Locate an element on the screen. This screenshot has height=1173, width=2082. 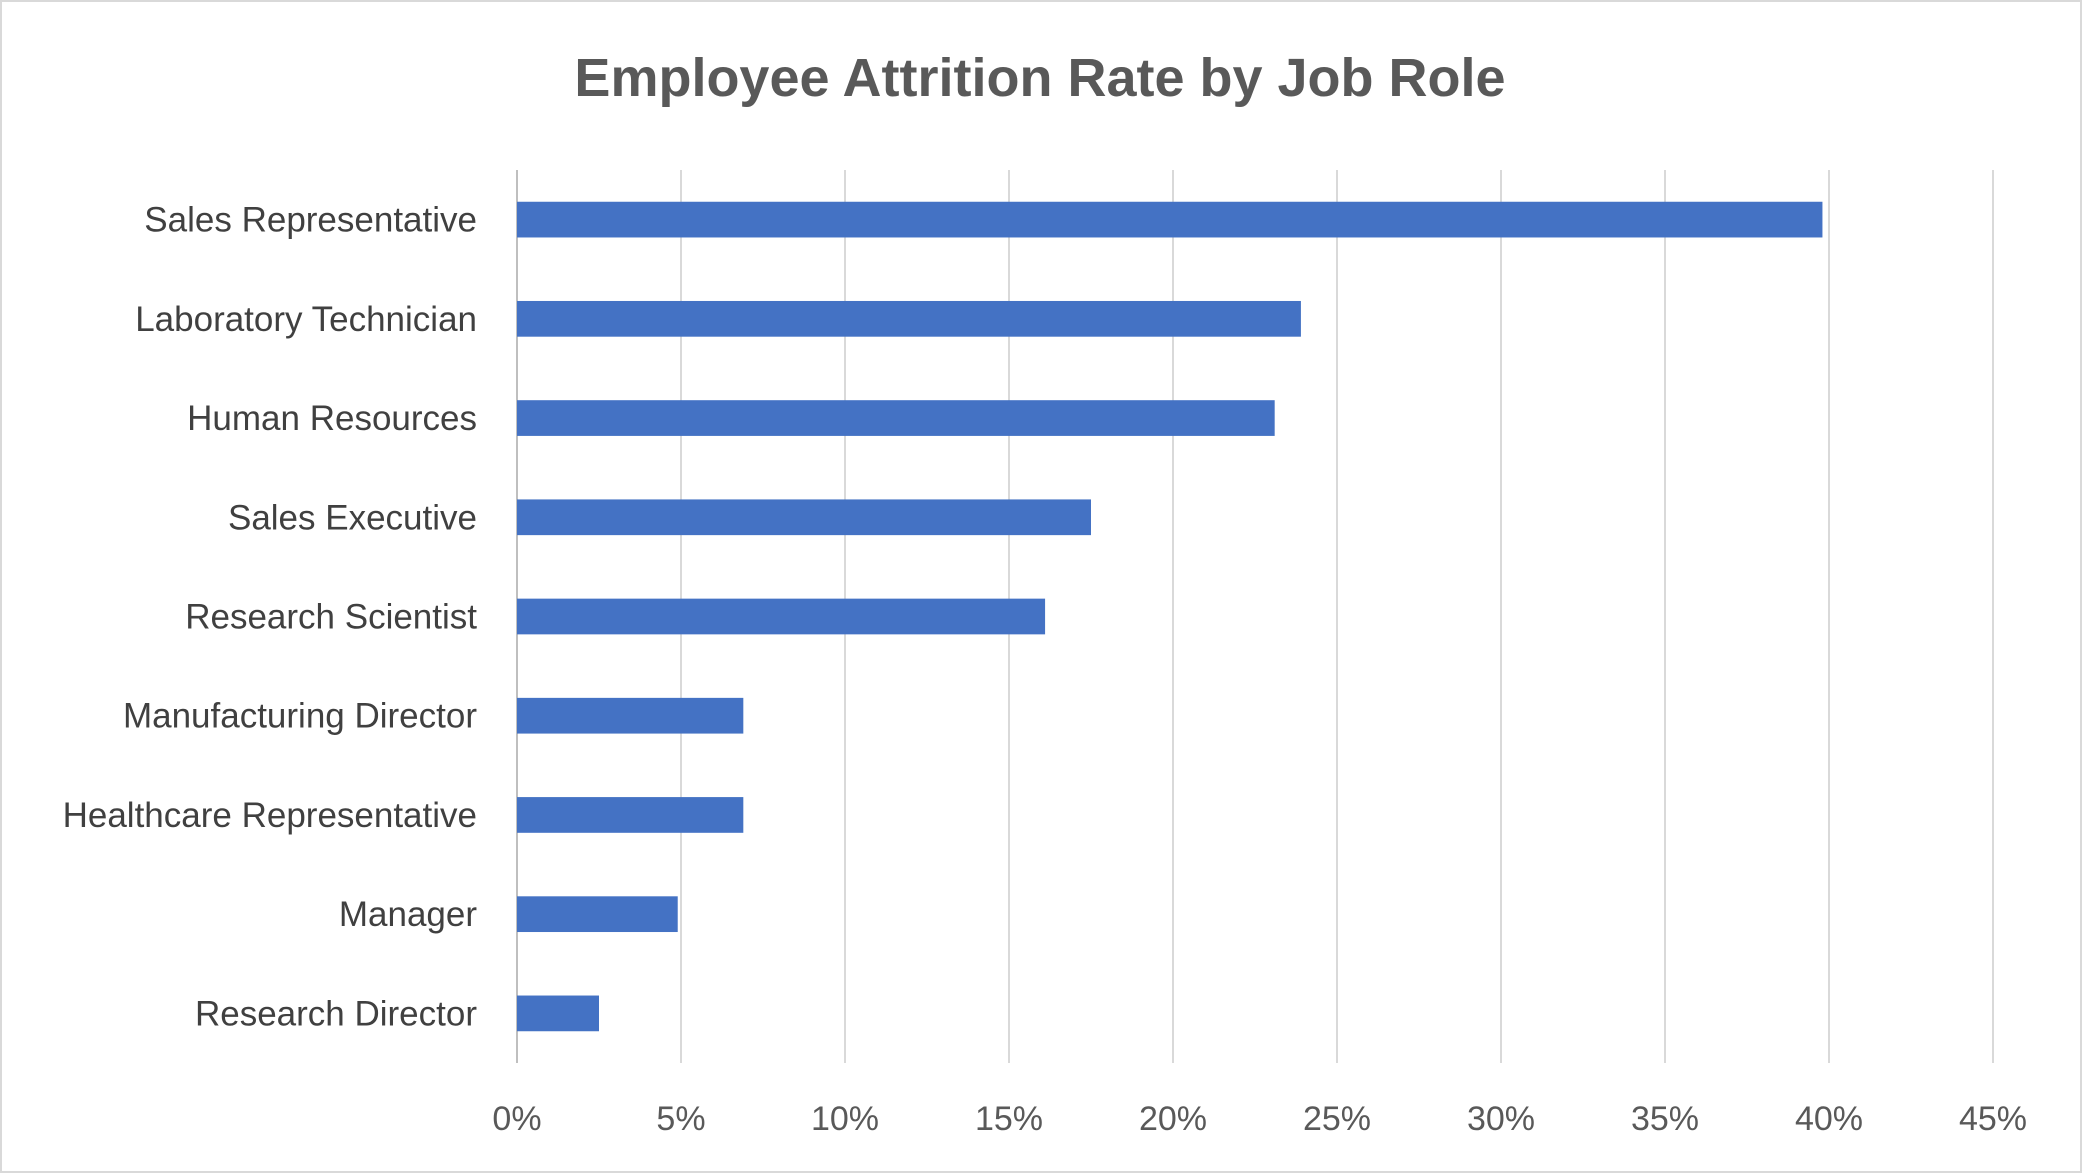
category-label: Research Director is located at coordinates (336, 1013).